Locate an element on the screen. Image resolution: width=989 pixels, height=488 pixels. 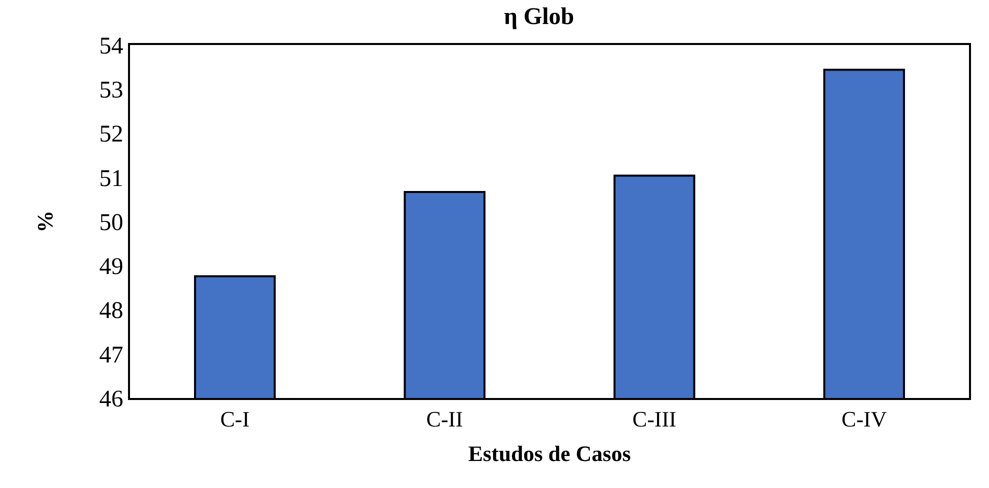
x-axis-title: Estudos de Casos is located at coordinates (550, 453).